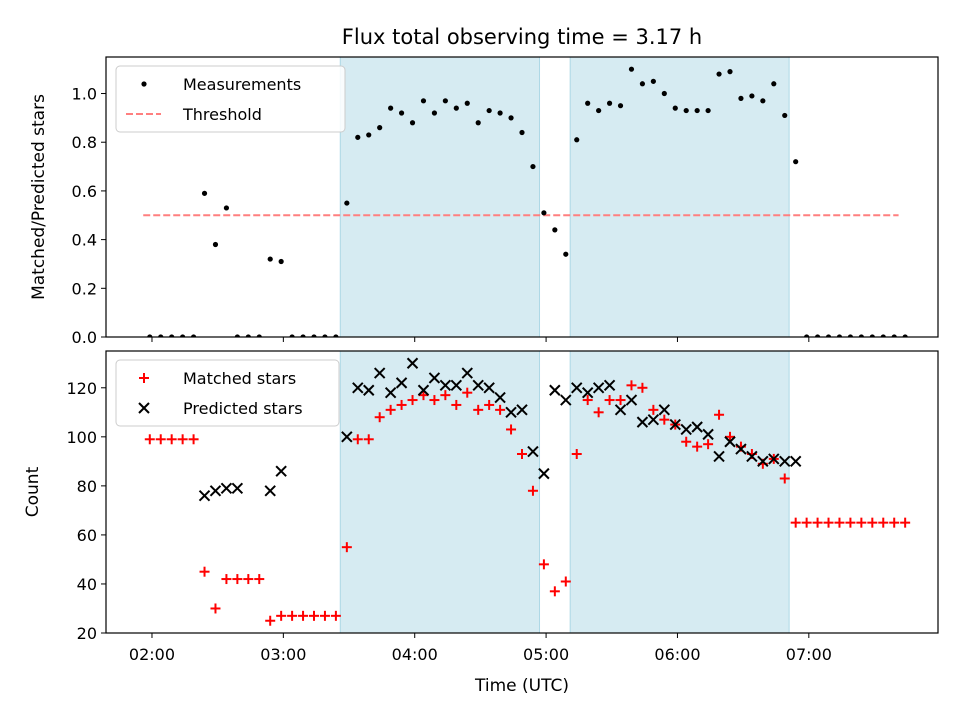  I want to click on legend-marker-measurements, so click(144, 84).